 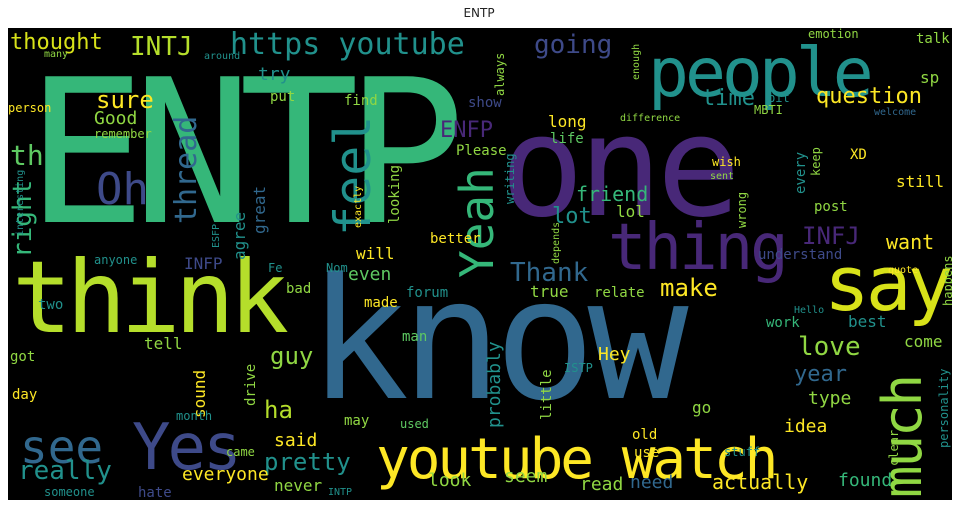 I want to click on word-interesting: interesting, so click(x=20, y=202).